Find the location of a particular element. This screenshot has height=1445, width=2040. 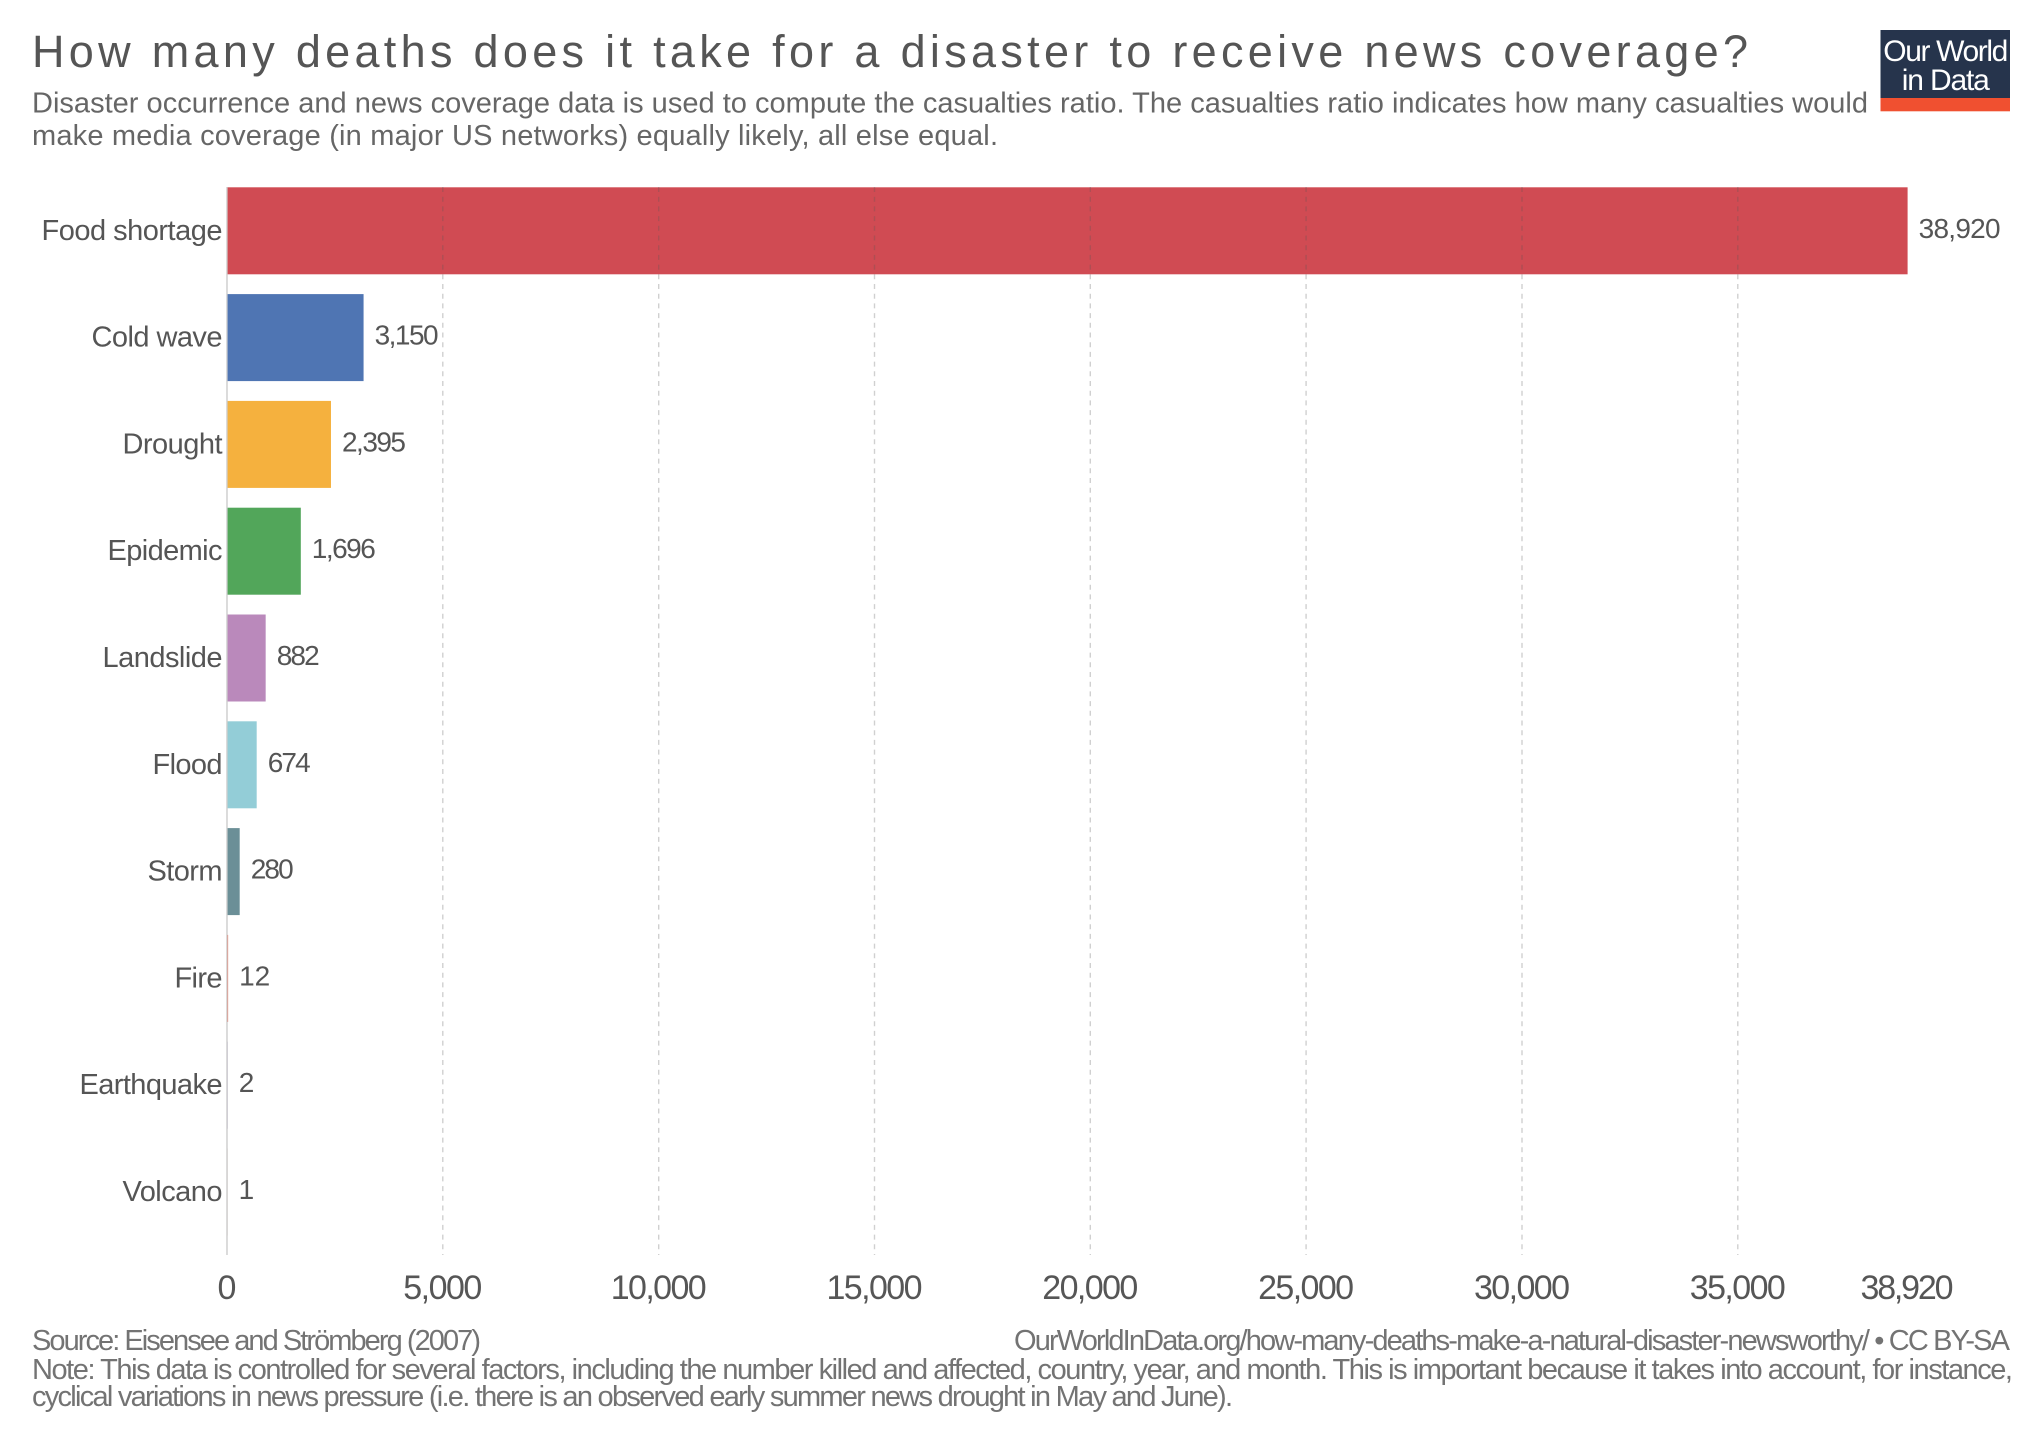

svg-text: 25,000 is located at coordinates (1306, 1288).